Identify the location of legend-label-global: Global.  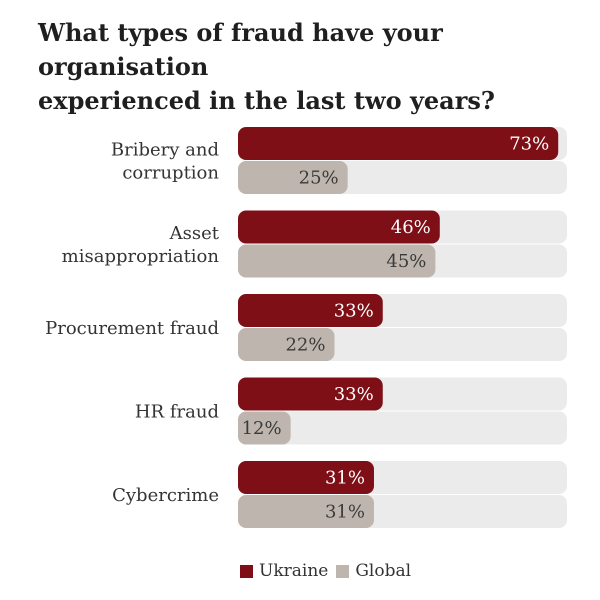
(383, 571).